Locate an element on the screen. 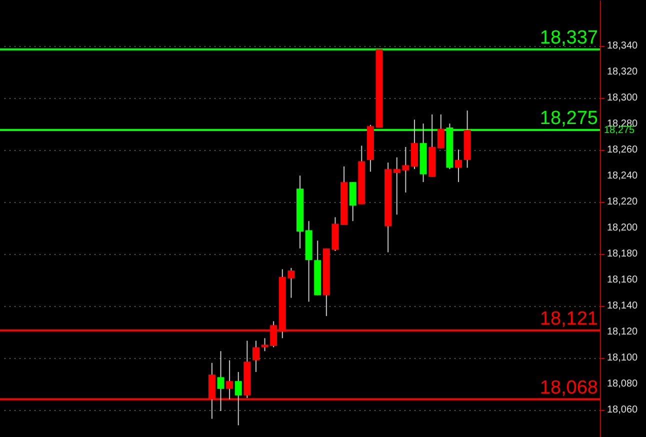 The height and width of the screenshot is (437, 646). y-tick-label: 18,220 is located at coordinates (622, 202).